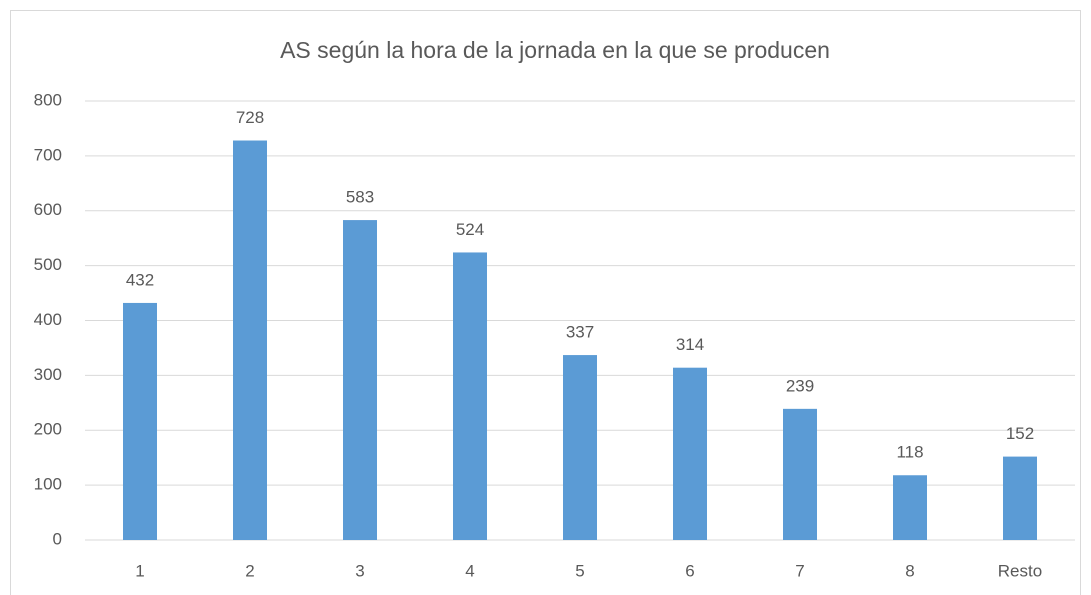 Image resolution: width=1091 pixels, height=595 pixels. Describe the element at coordinates (359, 570) in the screenshot. I see `x-tick-label: 3` at that location.